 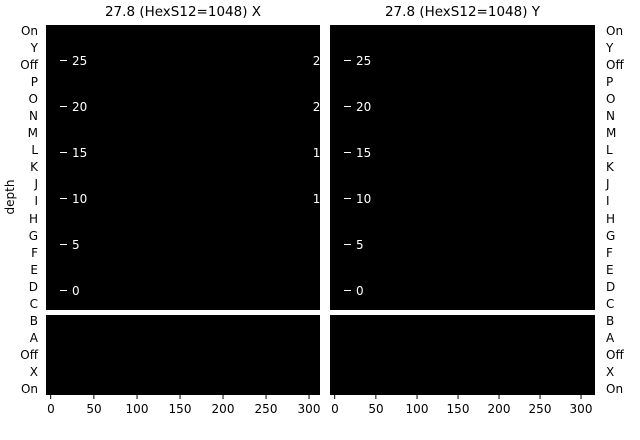 What do you see at coordinates (33, 371) in the screenshot?
I see `category-label: X` at bounding box center [33, 371].